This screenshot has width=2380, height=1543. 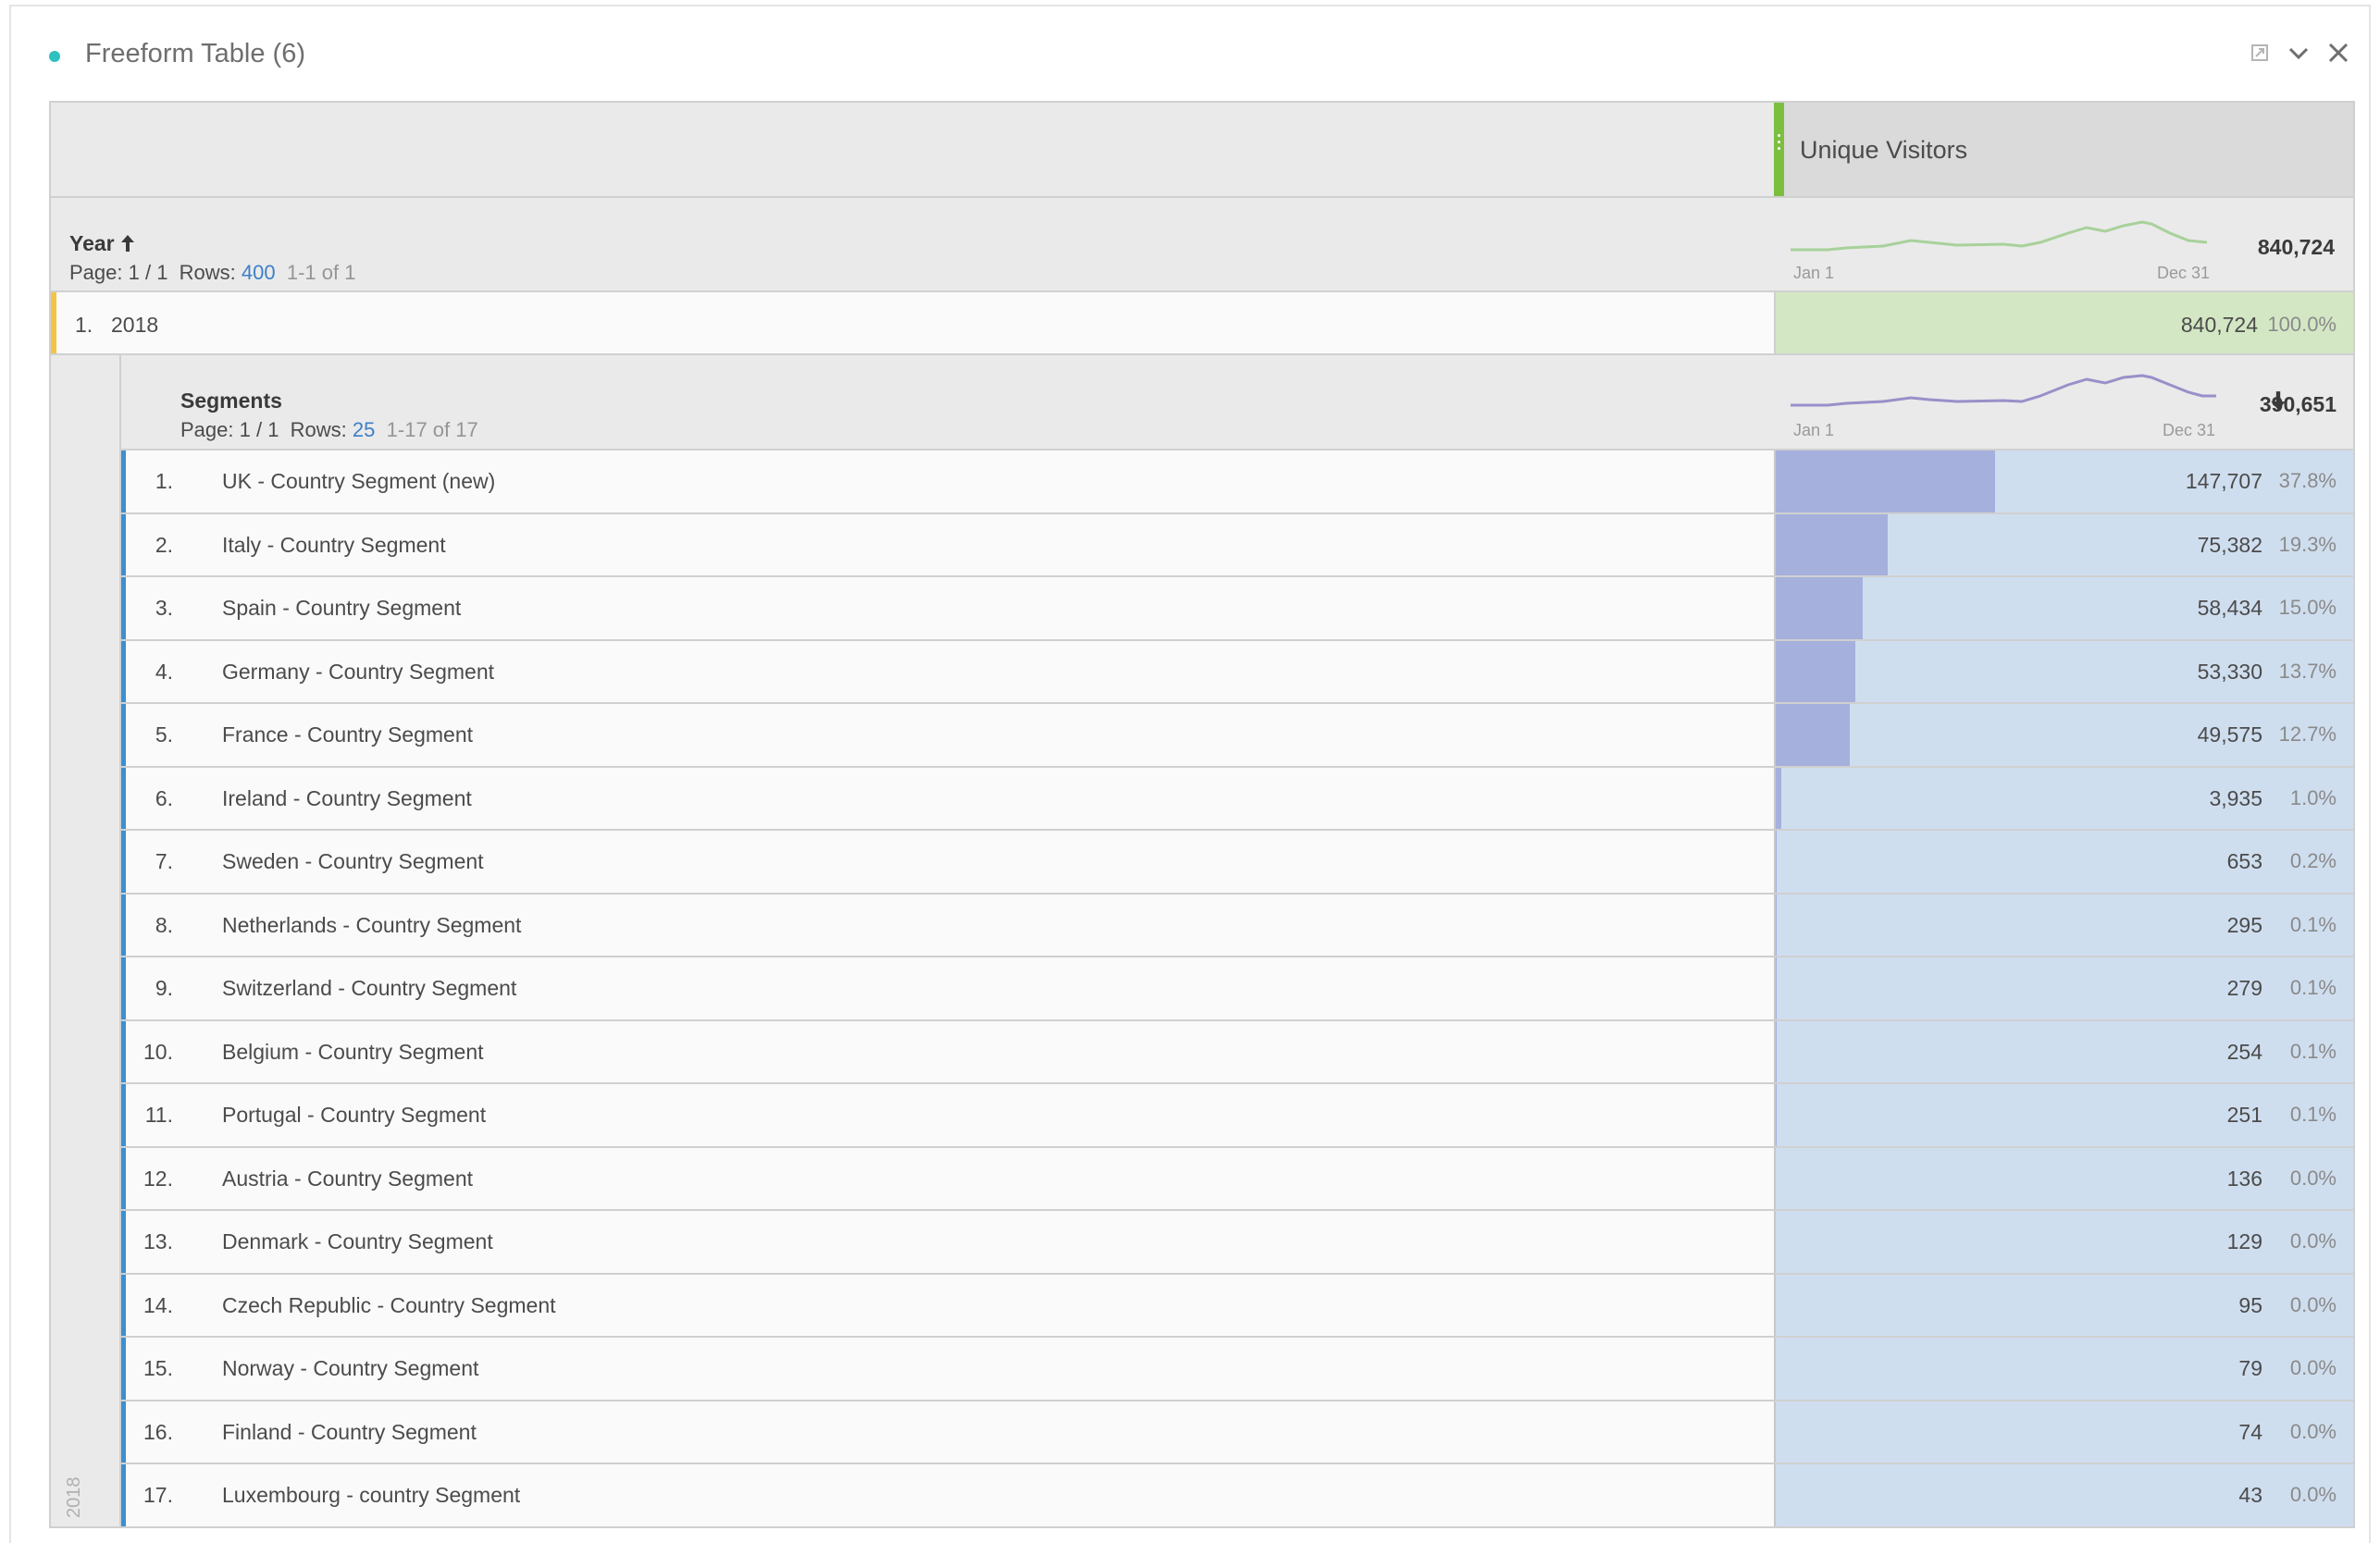 What do you see at coordinates (2307, 481) in the screenshot?
I see `metric-percent: 37.8%` at bounding box center [2307, 481].